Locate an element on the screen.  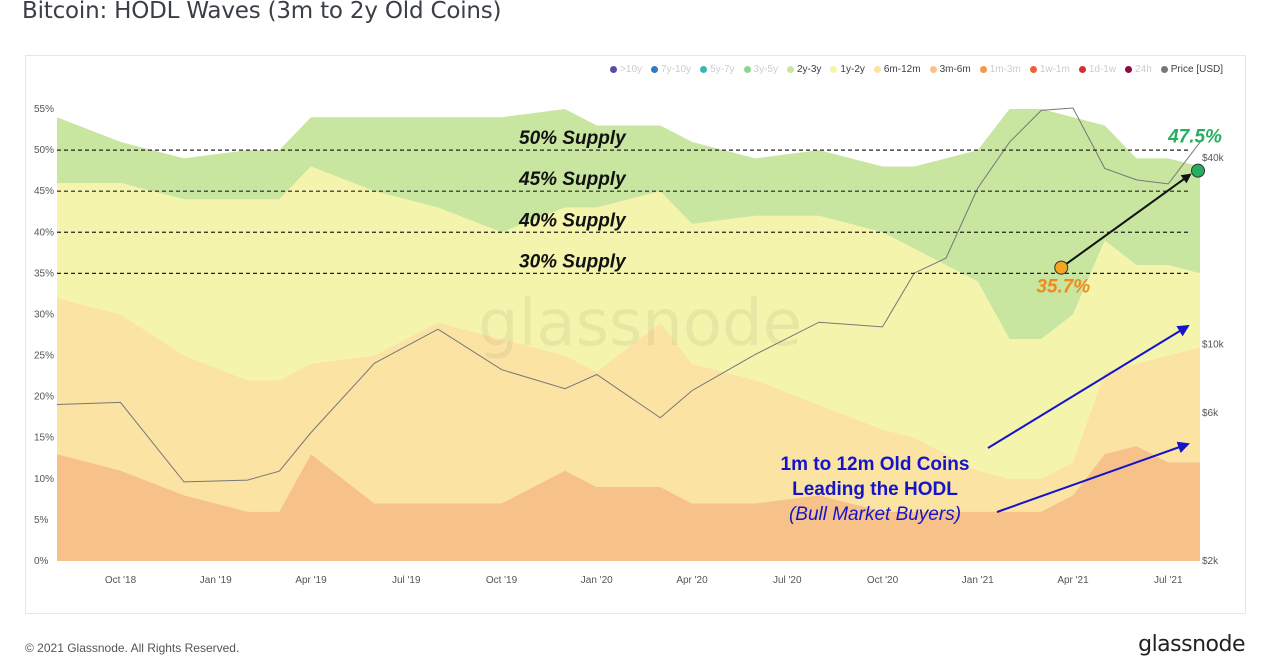
y2-tick-label: $2k is located at coordinates (1210, 561).